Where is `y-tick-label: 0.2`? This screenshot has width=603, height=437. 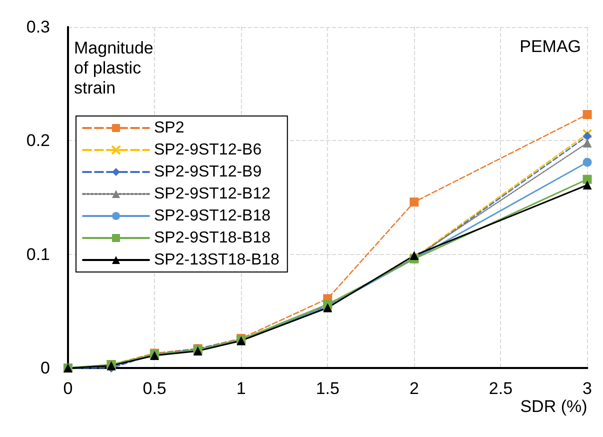
y-tick-label: 0.2 is located at coordinates (38, 140).